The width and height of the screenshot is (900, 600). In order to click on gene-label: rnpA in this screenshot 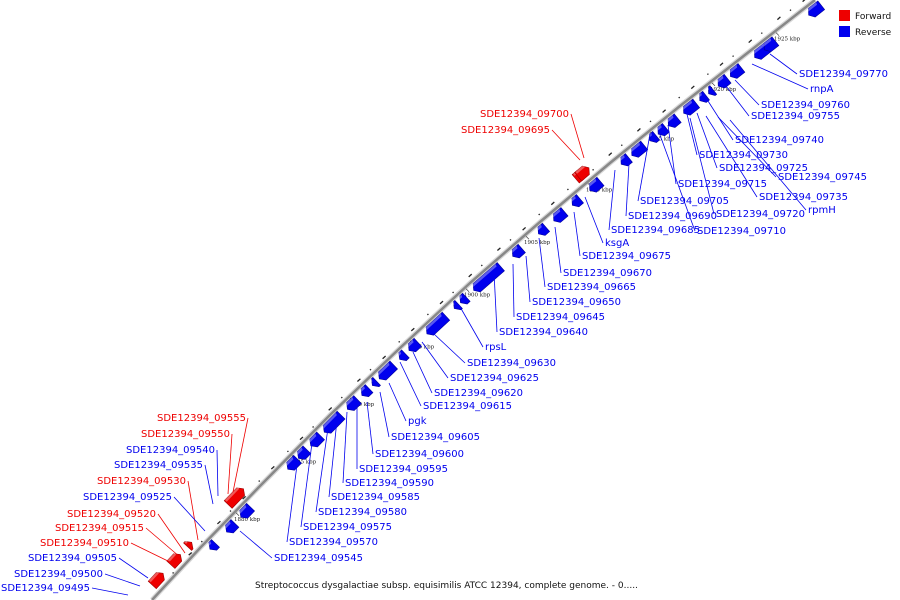, I will do `click(822, 89)`.